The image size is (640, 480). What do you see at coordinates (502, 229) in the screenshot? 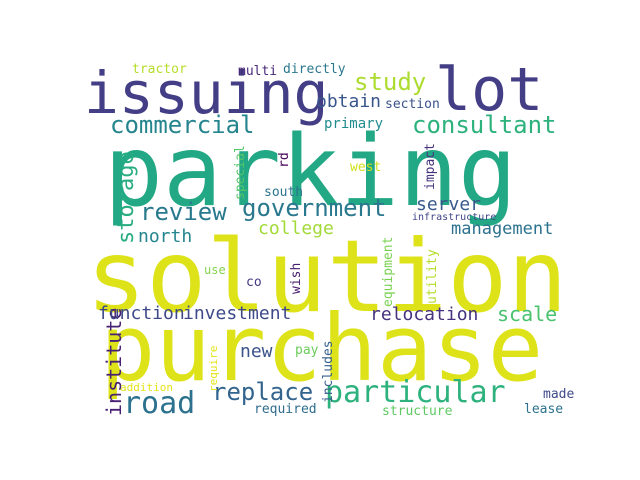
I see `word-management: management` at bounding box center [502, 229].